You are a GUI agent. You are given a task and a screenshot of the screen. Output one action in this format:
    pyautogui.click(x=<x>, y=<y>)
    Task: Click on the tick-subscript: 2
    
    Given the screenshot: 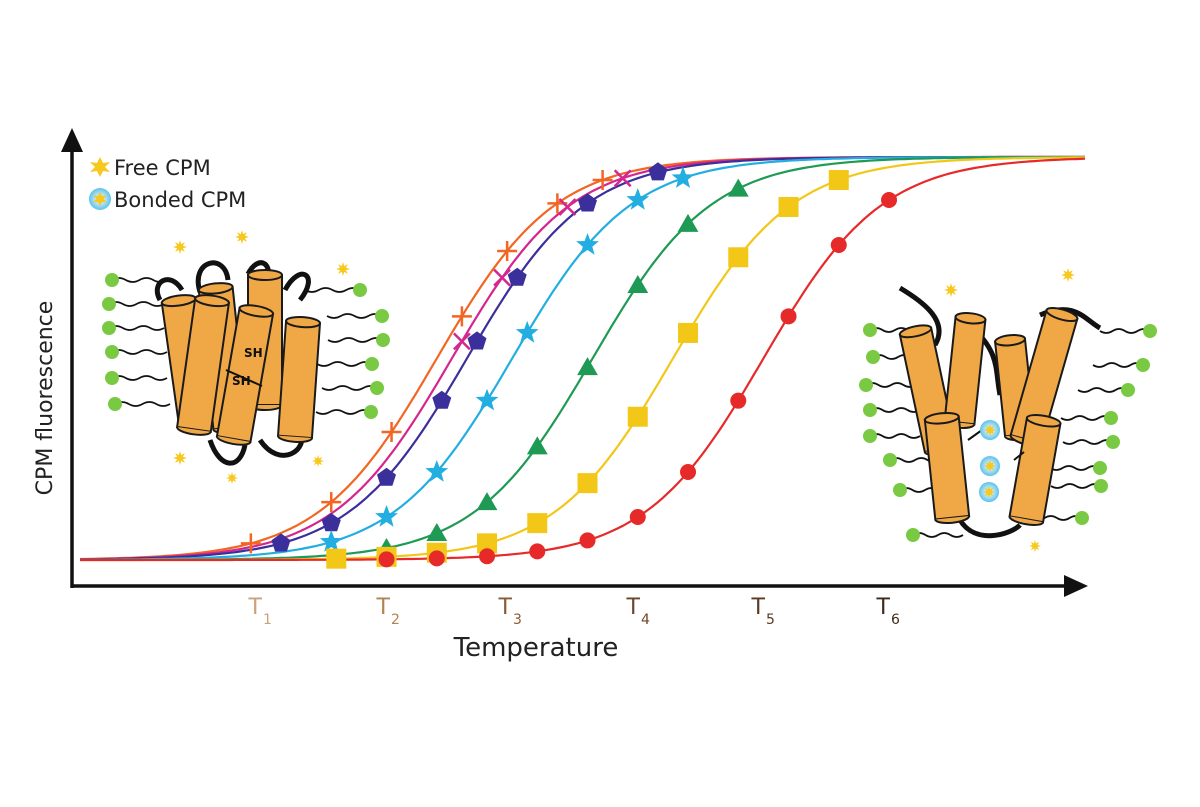 What is the action you would take?
    pyautogui.click(x=395, y=620)
    